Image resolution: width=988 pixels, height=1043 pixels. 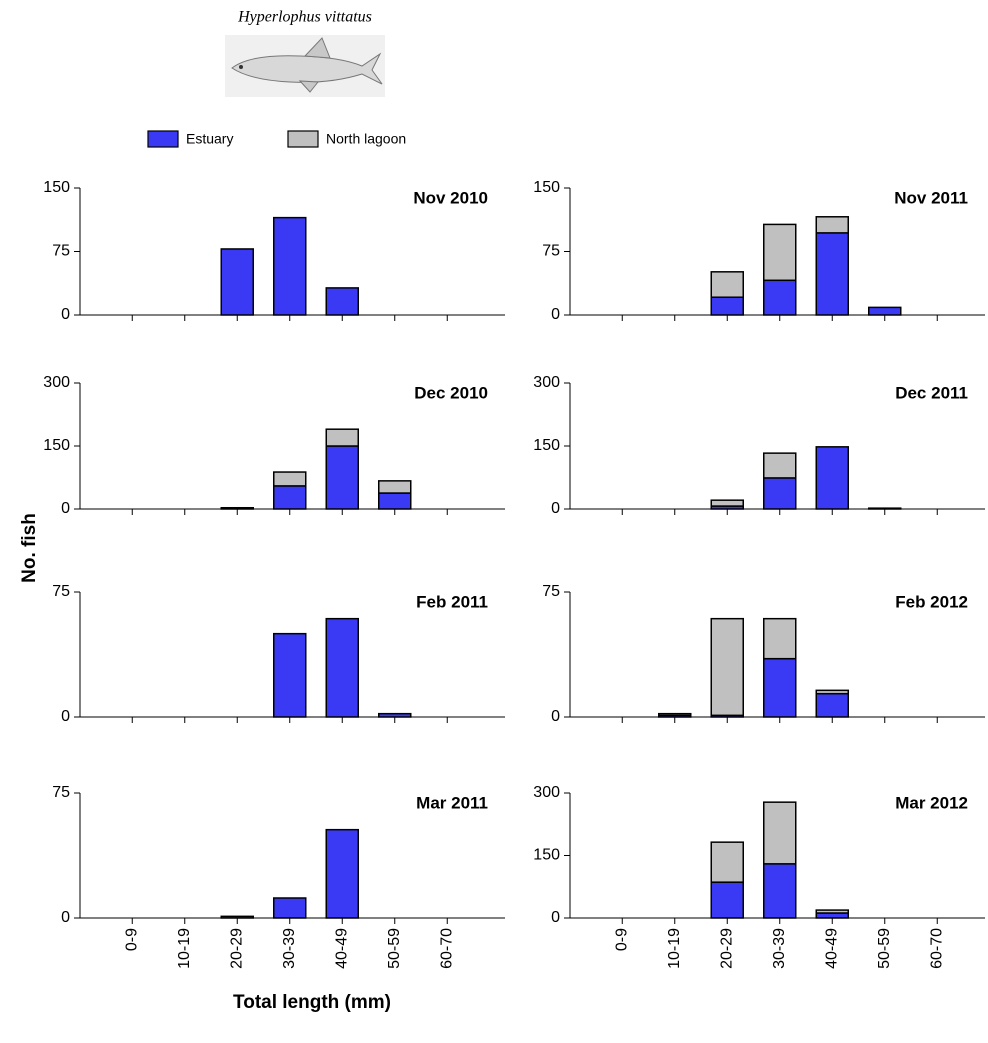 I want to click on panel-title: Nov 2010, so click(x=450, y=197).